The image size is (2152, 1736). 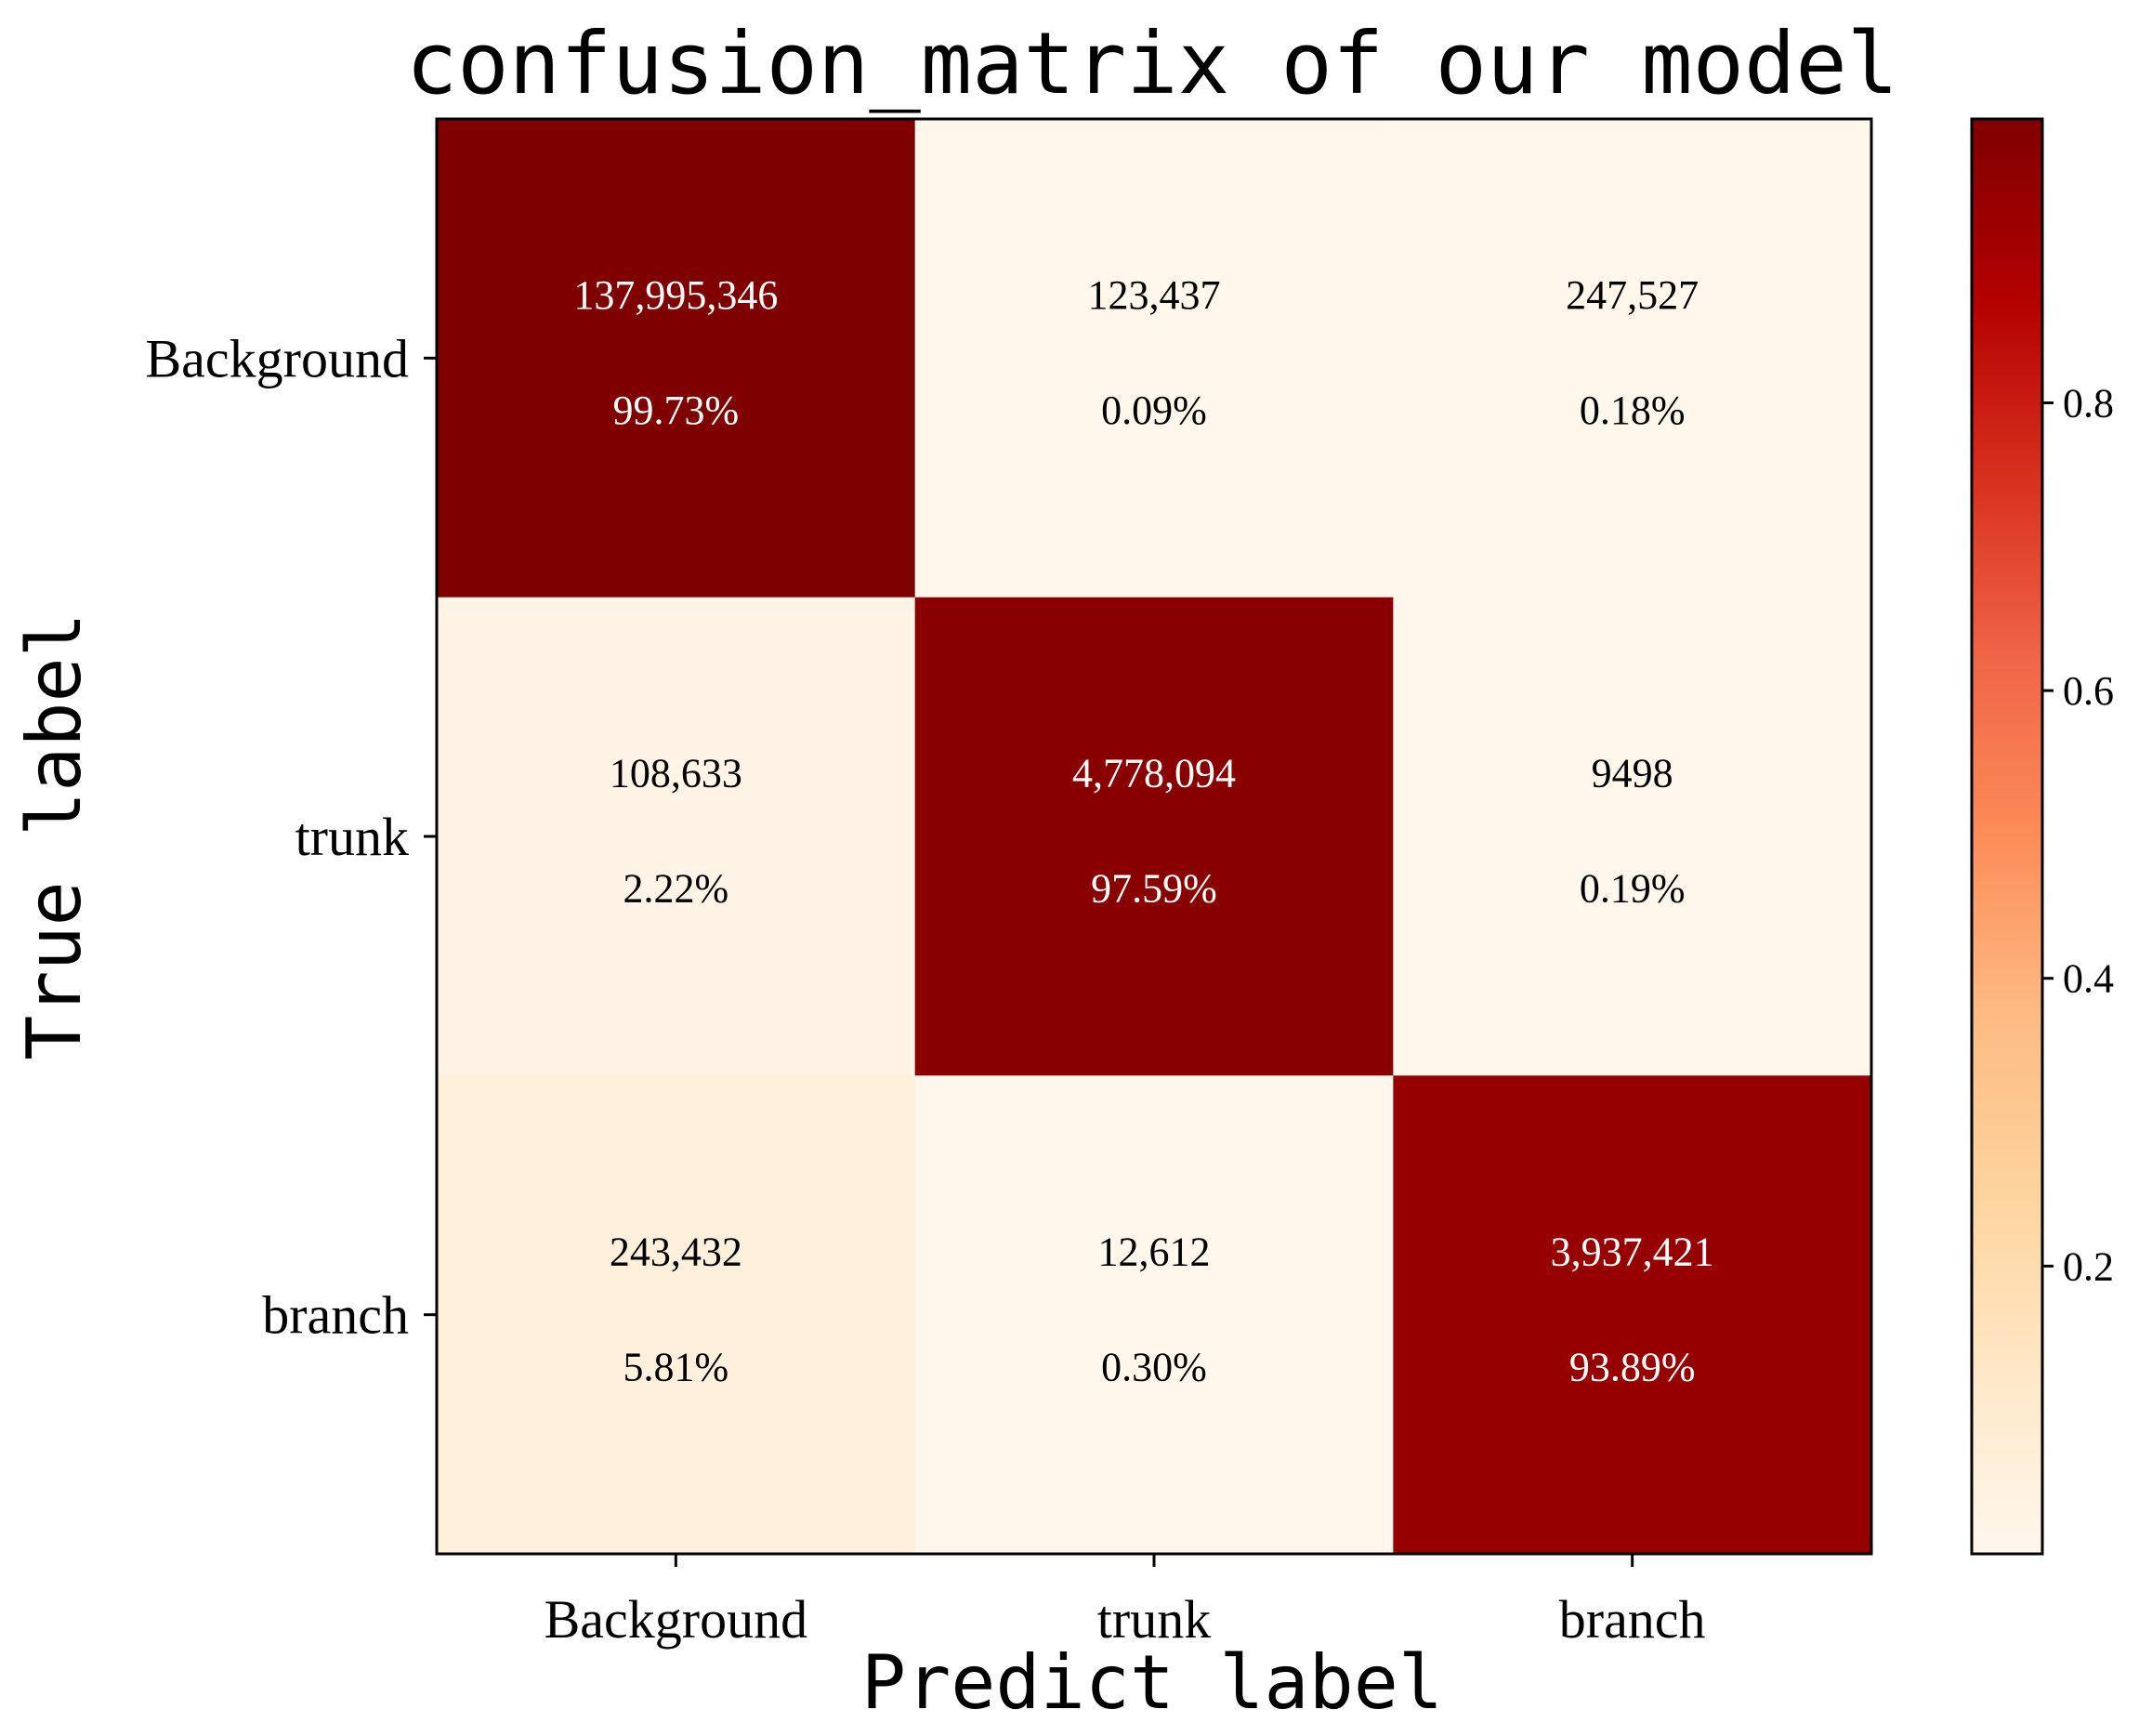 What do you see at coordinates (1154, 410) in the screenshot?
I see `cell-percent-label: 0.09%` at bounding box center [1154, 410].